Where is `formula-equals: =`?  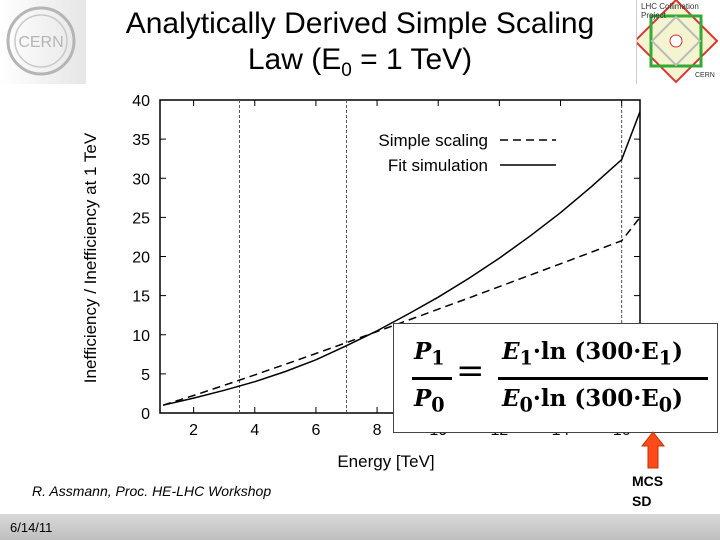
formula-equals: = is located at coordinates (470, 371).